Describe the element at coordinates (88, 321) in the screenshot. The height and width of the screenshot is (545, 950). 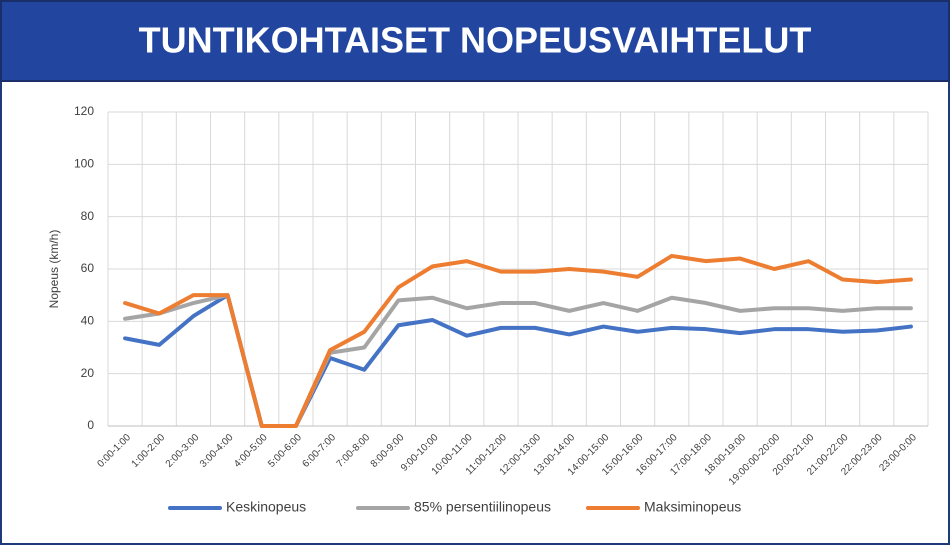
I see `y-tick-label: 40` at that location.